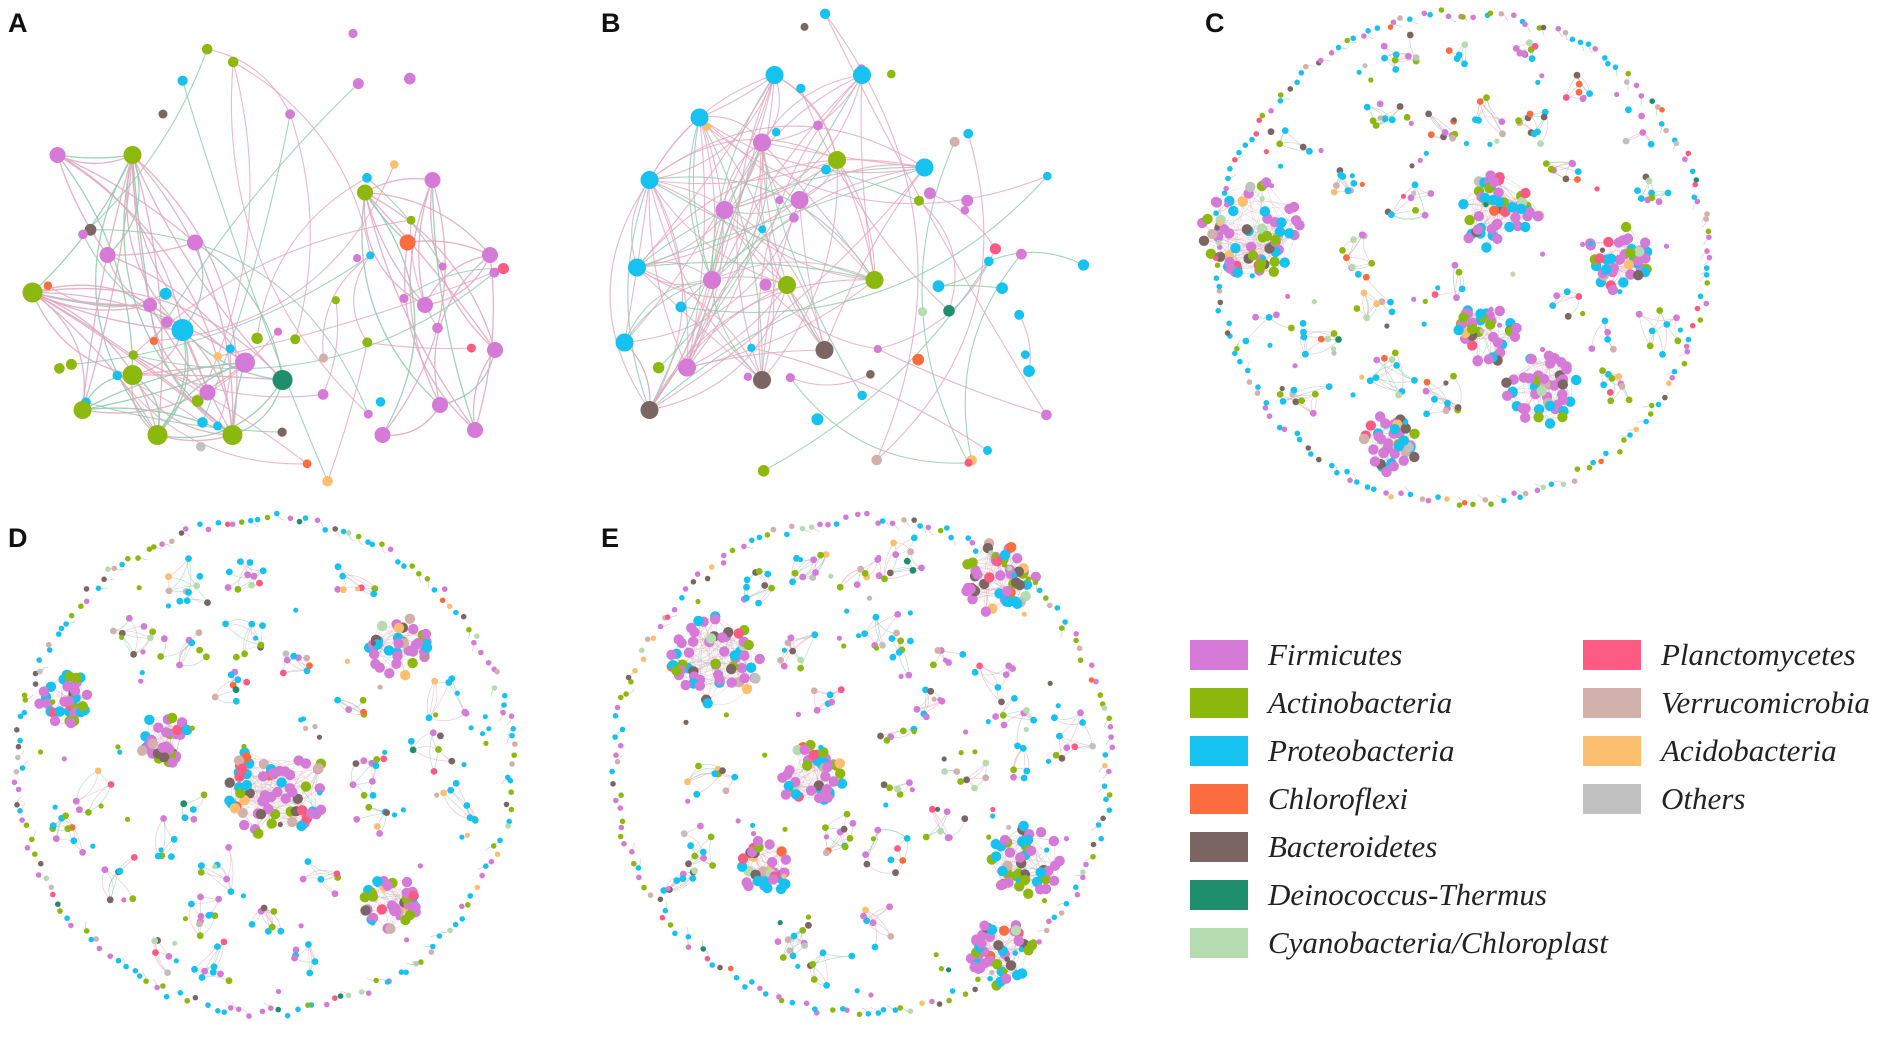 Image resolution: width=1901 pixels, height=1043 pixels. Describe the element at coordinates (263, 764) in the screenshot. I see `panel-d-network: D` at that location.